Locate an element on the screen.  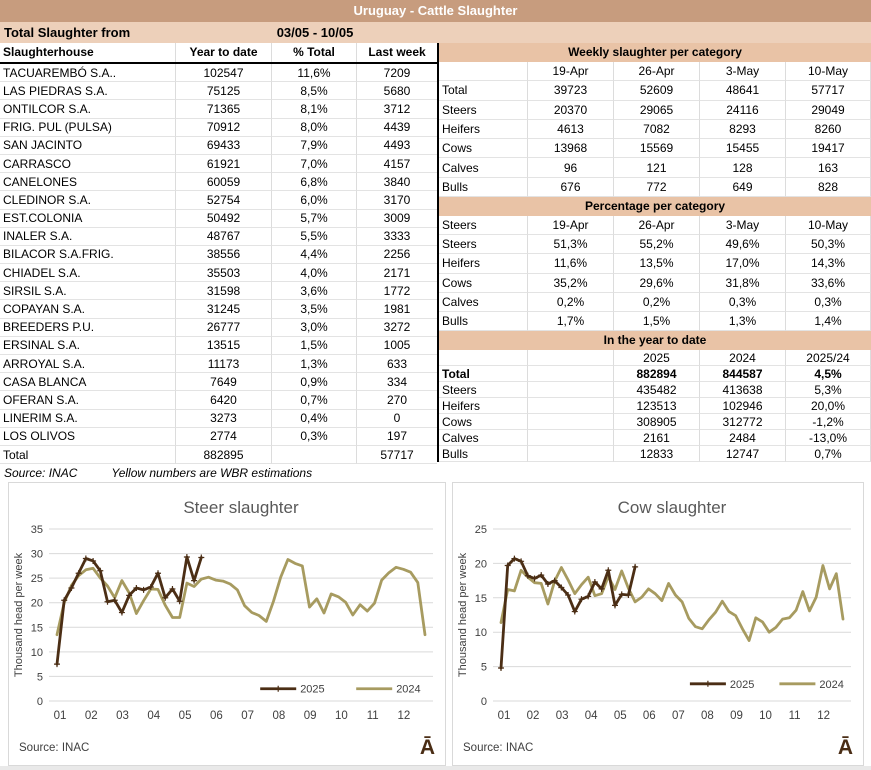
table-cell: 29049 is located at coordinates (828, 110).